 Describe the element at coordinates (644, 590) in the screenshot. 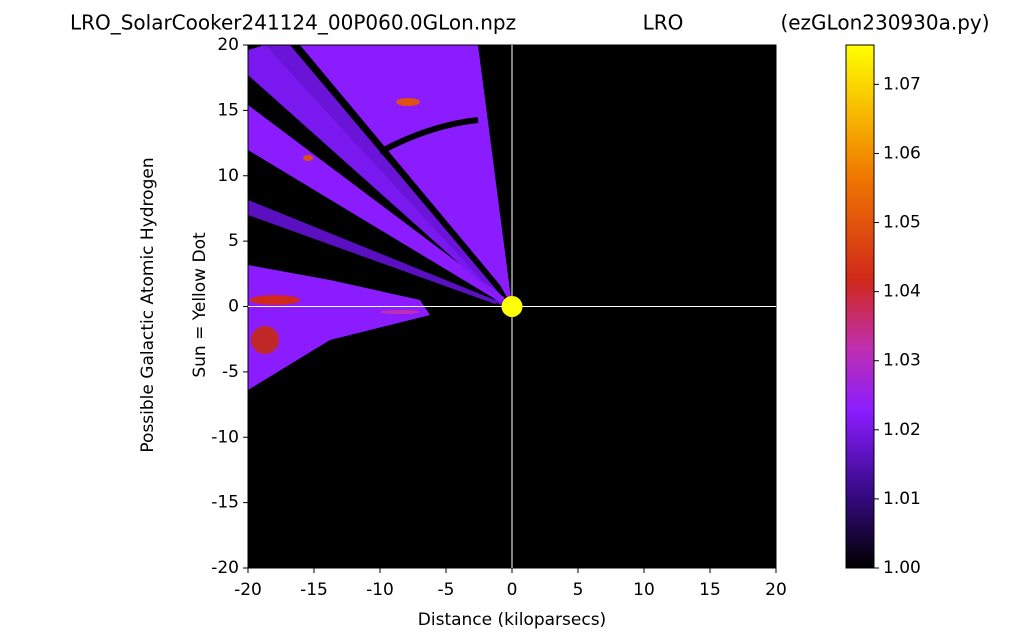

I see `x-tick-label: 10` at that location.